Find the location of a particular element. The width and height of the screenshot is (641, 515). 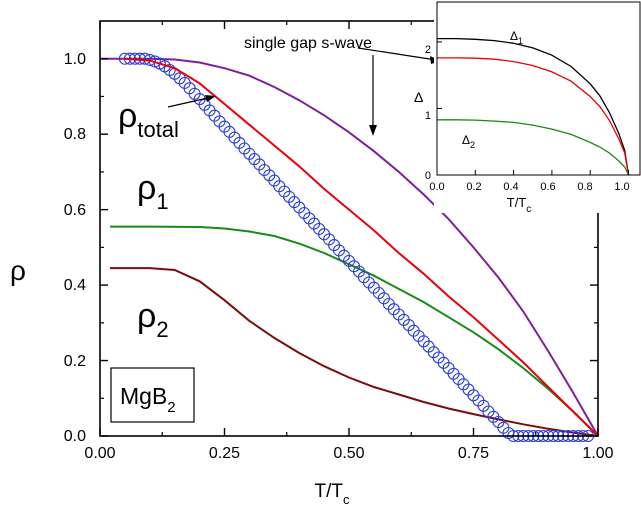

rho-total-label: ρtotal is located at coordinates (148, 119).